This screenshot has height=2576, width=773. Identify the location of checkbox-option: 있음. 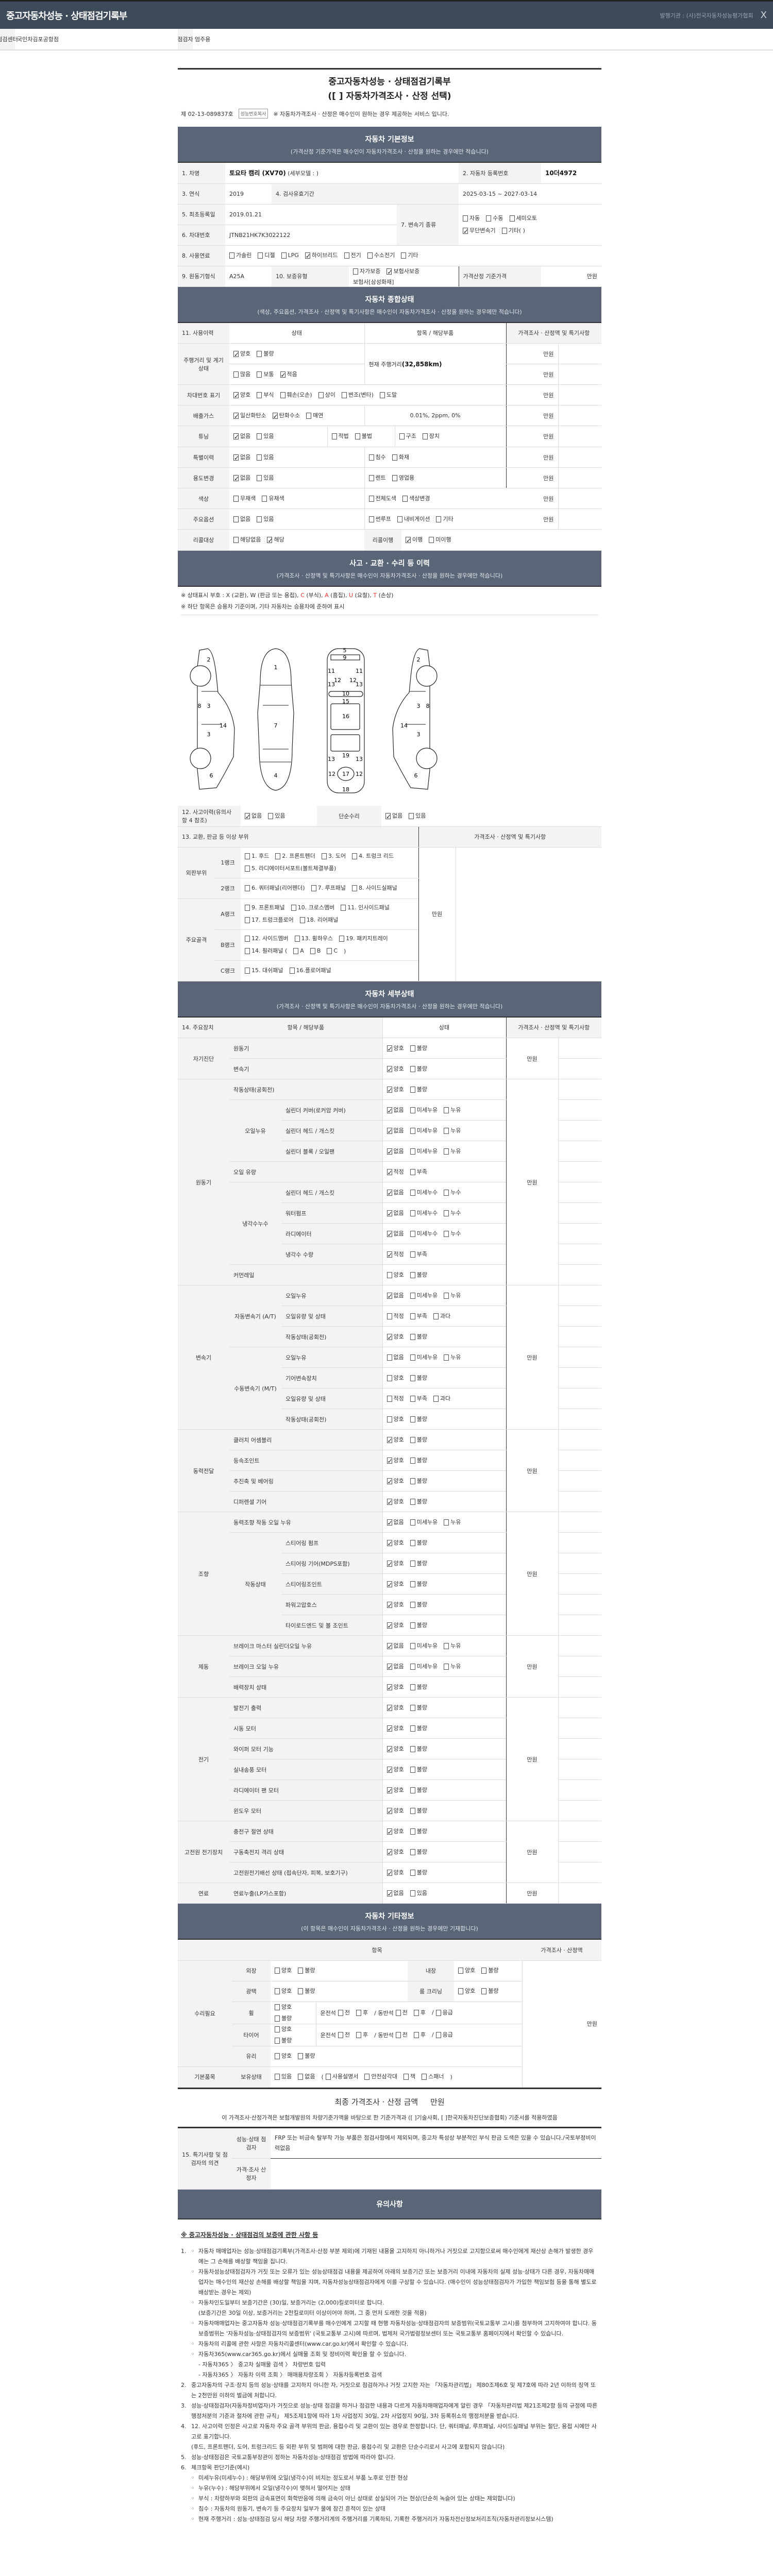
(265, 478).